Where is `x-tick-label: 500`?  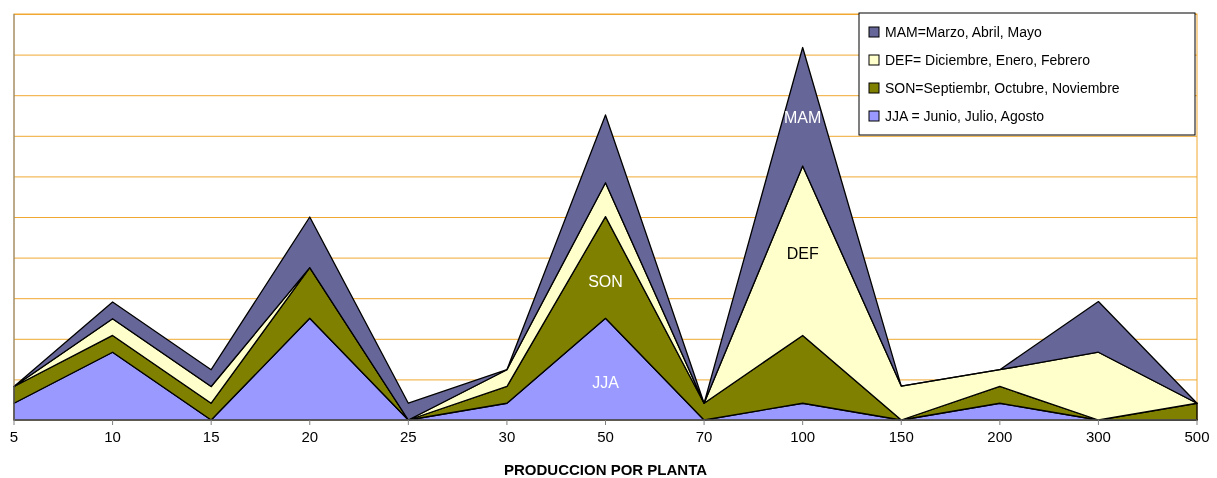
x-tick-label: 500 is located at coordinates (1197, 436).